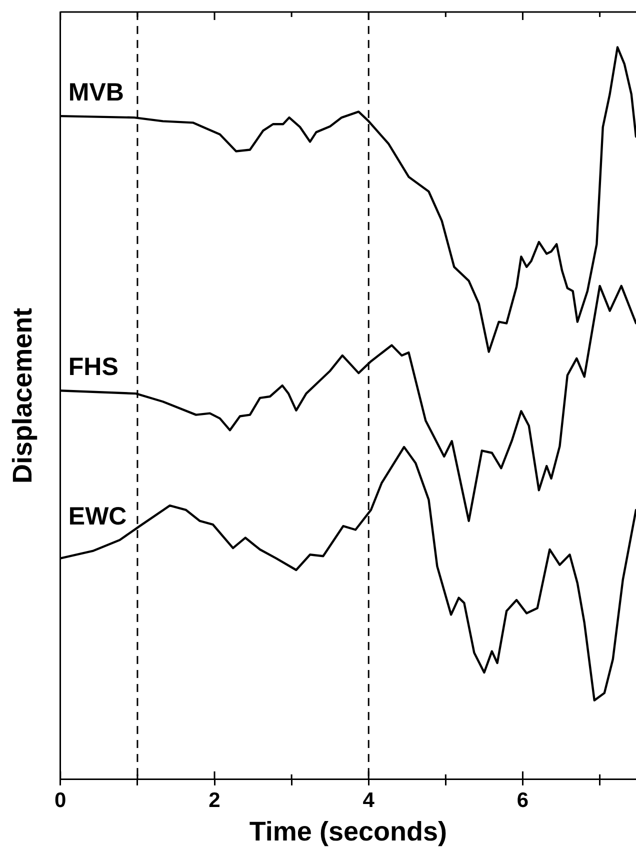  Describe the element at coordinates (368, 800) in the screenshot. I see `x-tick-label: 4` at that location.